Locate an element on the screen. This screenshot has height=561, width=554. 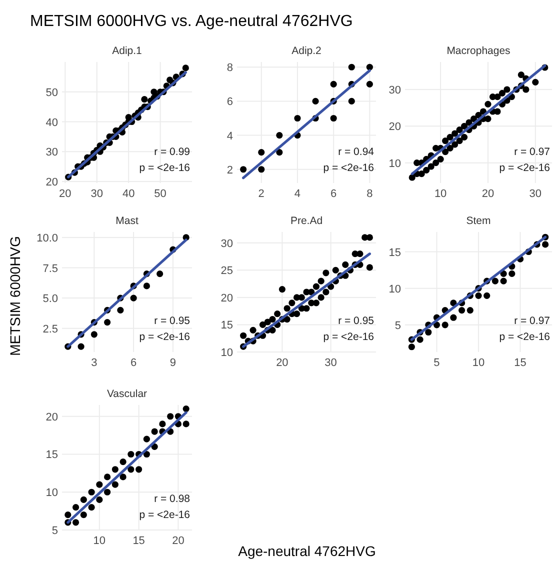
y-tick-label: 6 is located at coordinates (229, 102).